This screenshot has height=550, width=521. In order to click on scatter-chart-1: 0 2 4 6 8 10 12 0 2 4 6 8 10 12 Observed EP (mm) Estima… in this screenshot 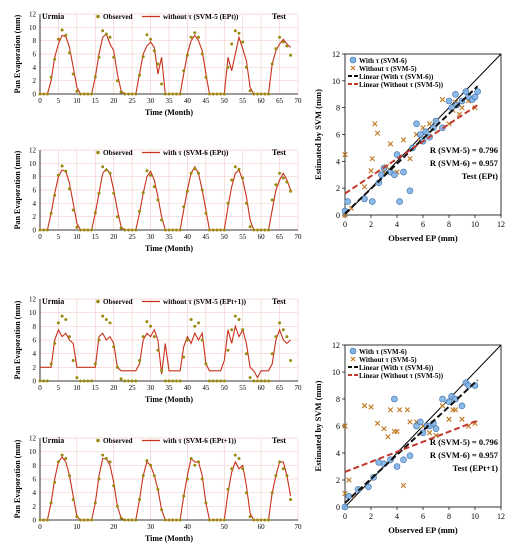, I will do `click(409, 146)`.